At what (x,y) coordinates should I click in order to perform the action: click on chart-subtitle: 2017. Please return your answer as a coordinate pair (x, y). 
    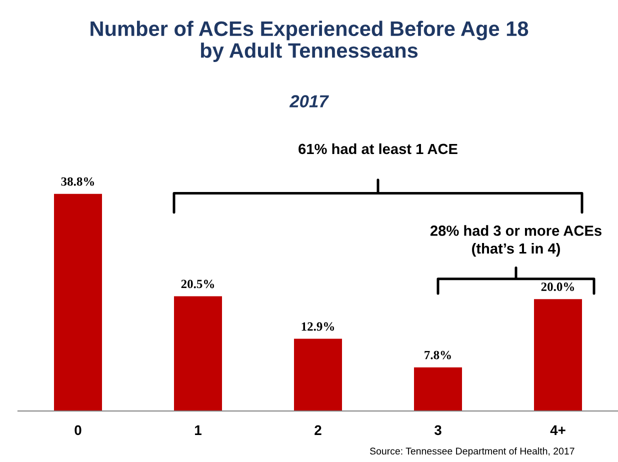
    Looking at the image, I should click on (309, 101).